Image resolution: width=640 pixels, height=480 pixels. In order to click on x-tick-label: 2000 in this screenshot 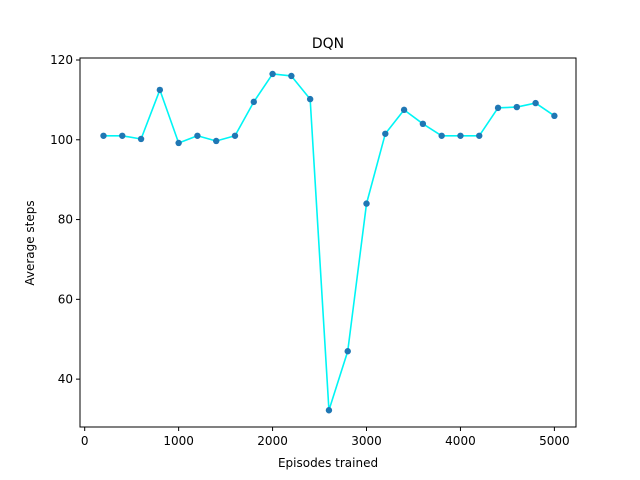, I will do `click(272, 441)`.